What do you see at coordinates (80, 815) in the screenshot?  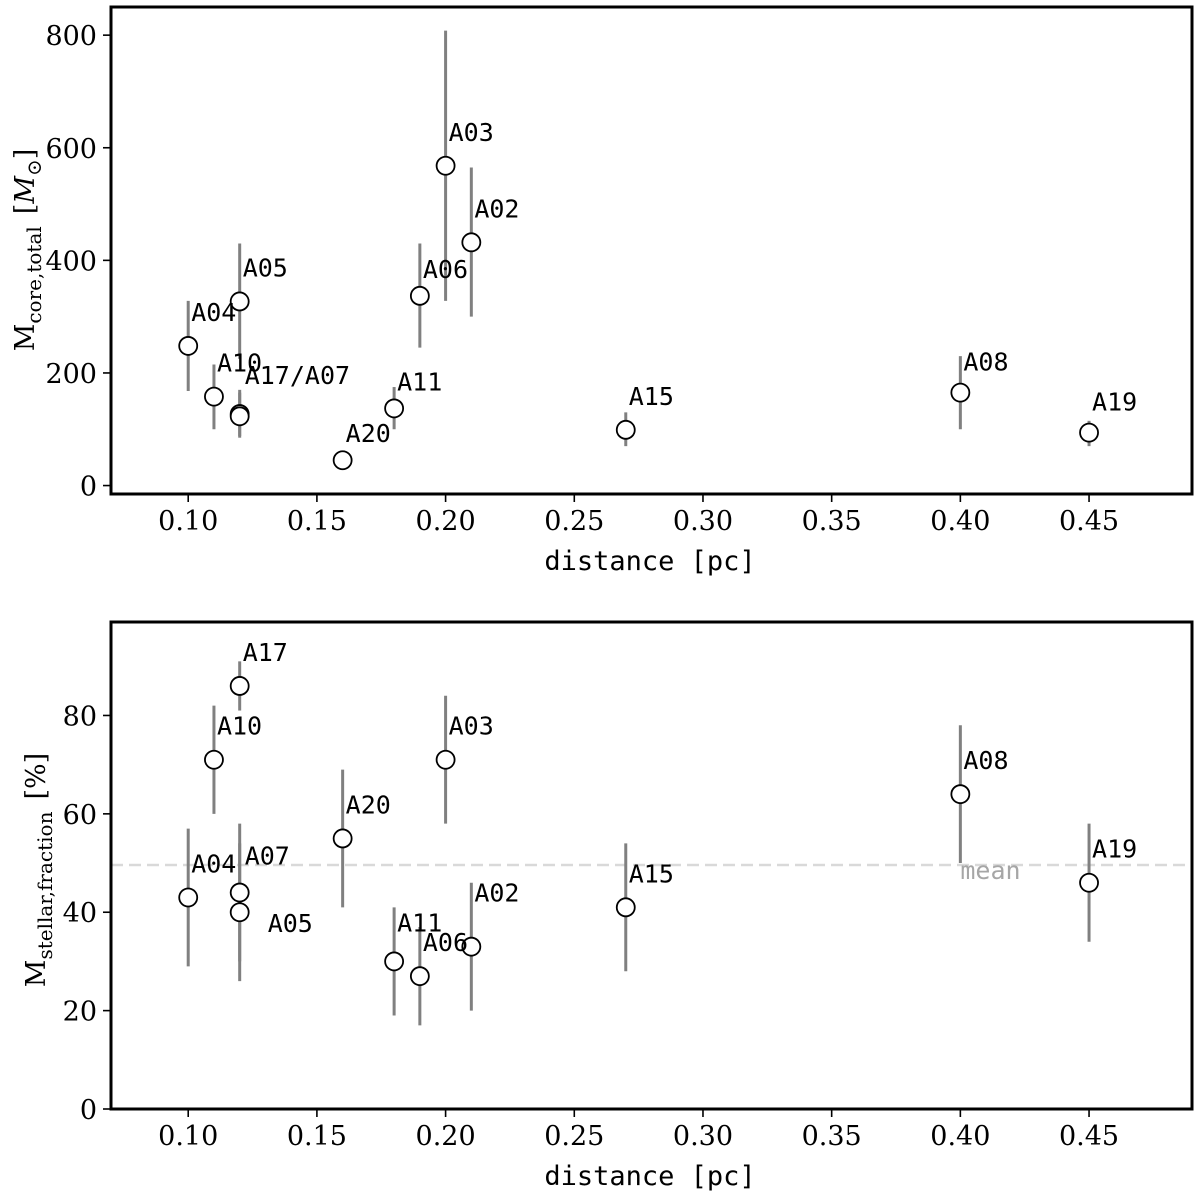 I see `y-tick-label: 60` at bounding box center [80, 815].